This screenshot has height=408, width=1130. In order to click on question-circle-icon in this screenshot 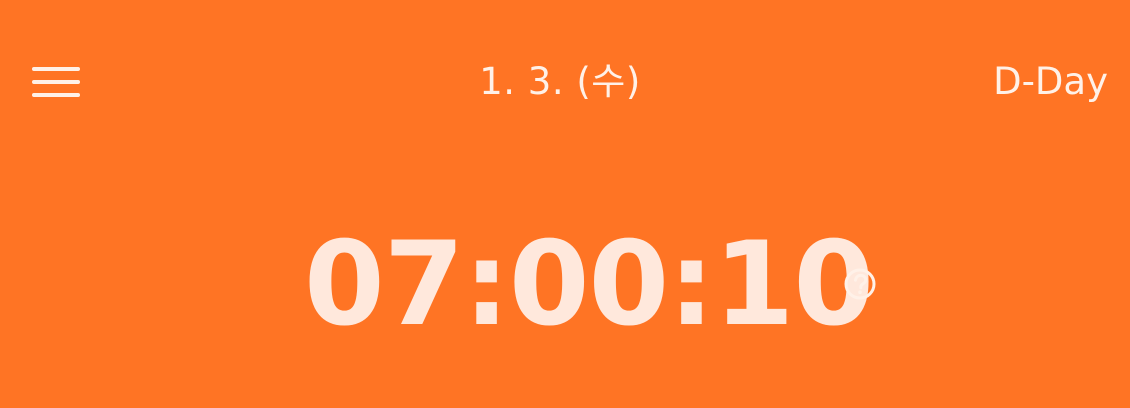, I will do `click(860, 284)`.